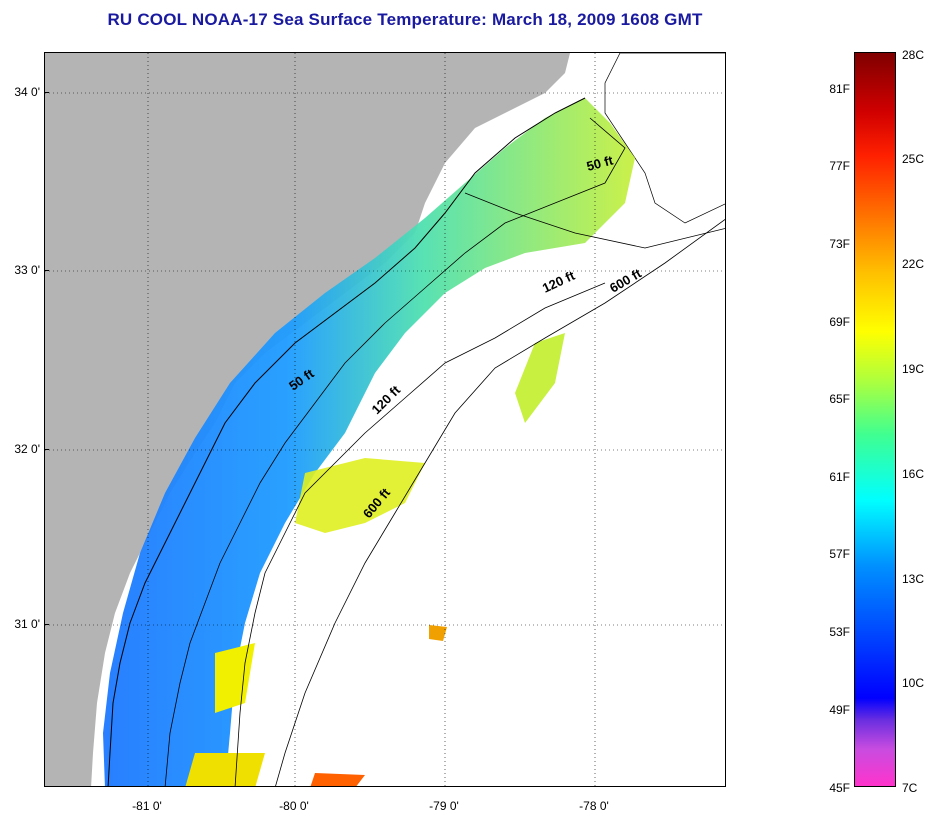  I want to click on colorbar-f-69: 69F, so click(839, 322).